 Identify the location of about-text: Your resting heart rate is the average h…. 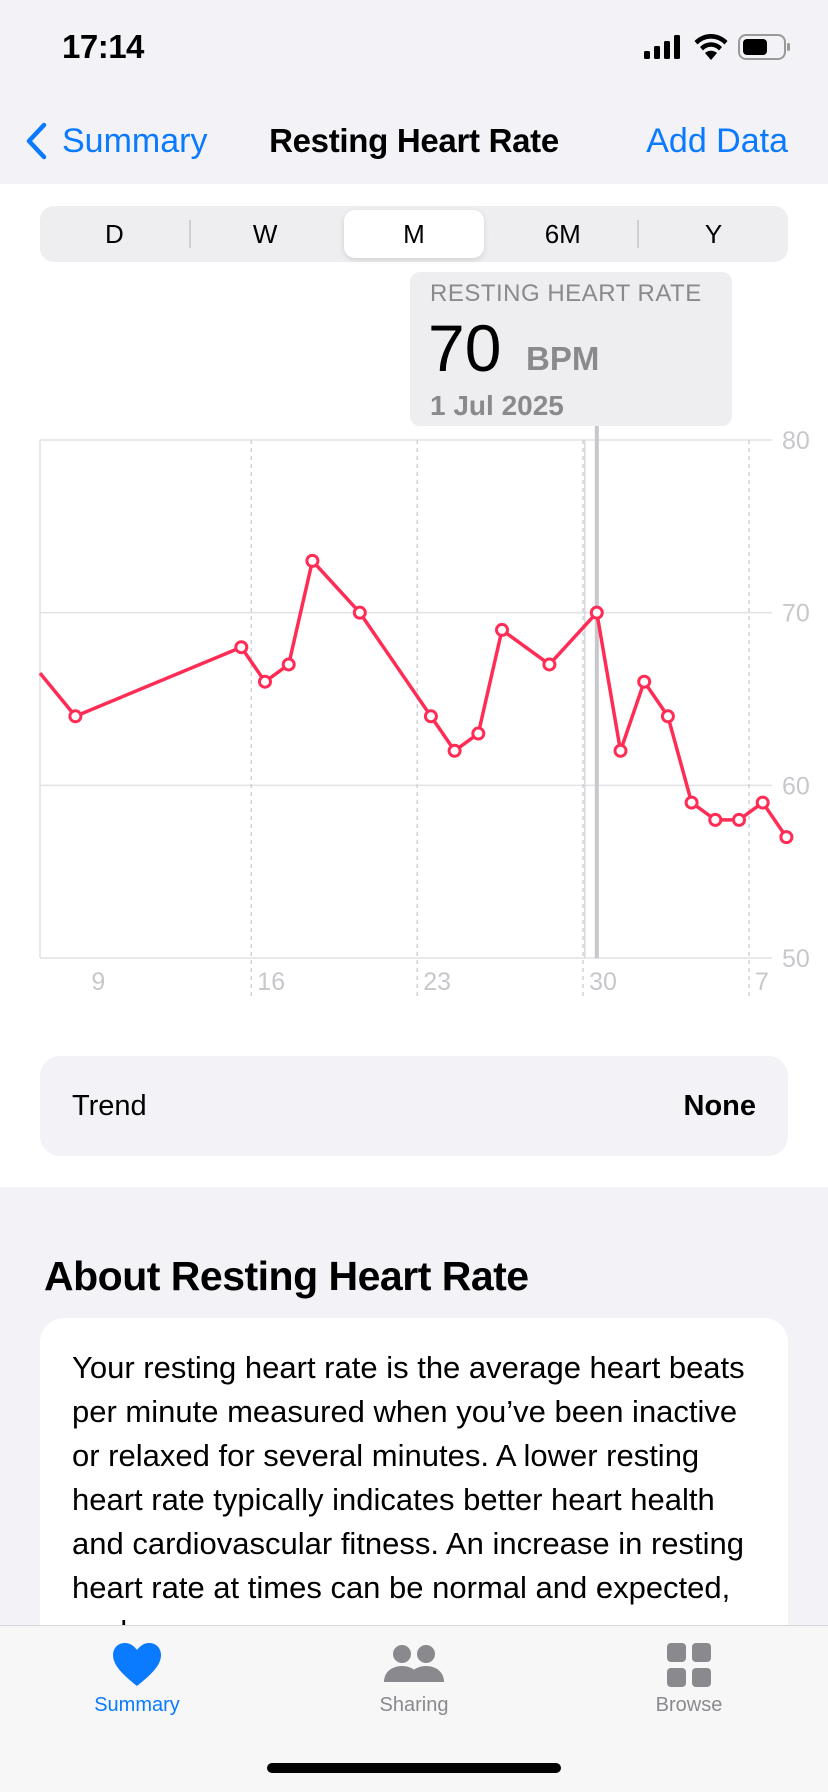
(408, 1499).